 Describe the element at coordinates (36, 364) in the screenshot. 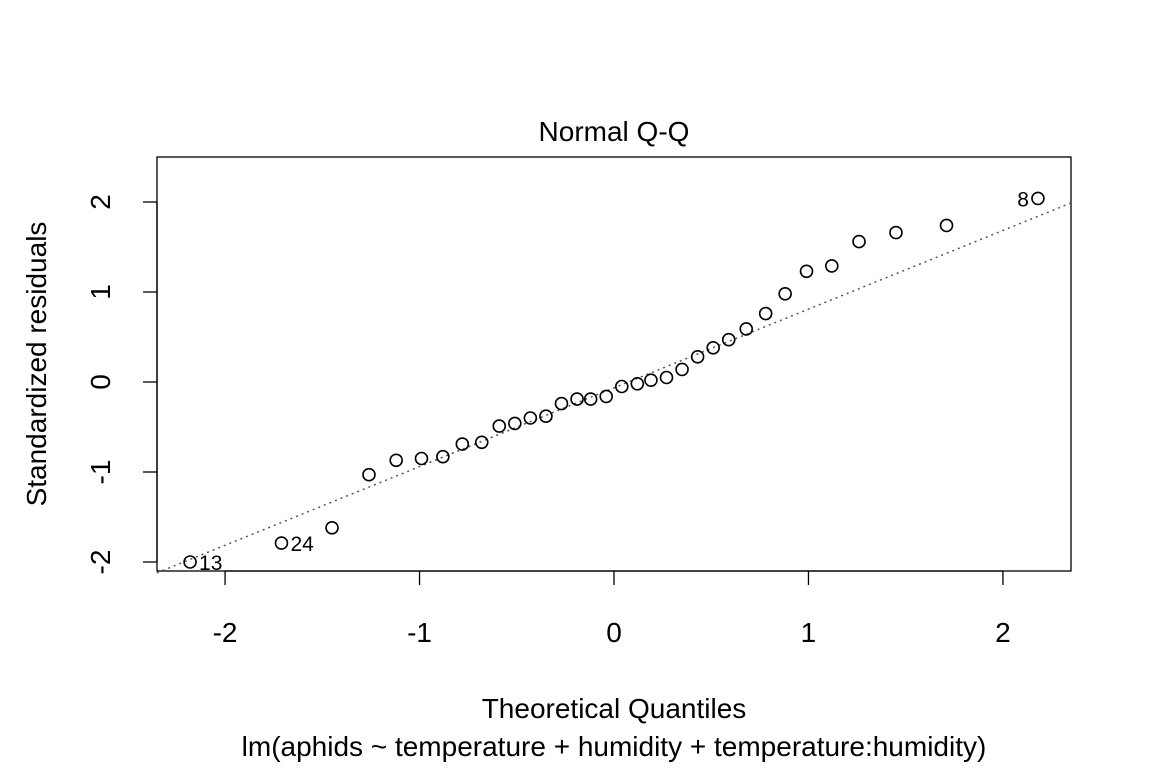

I see `y-axis-label: Standardized residuals` at that location.